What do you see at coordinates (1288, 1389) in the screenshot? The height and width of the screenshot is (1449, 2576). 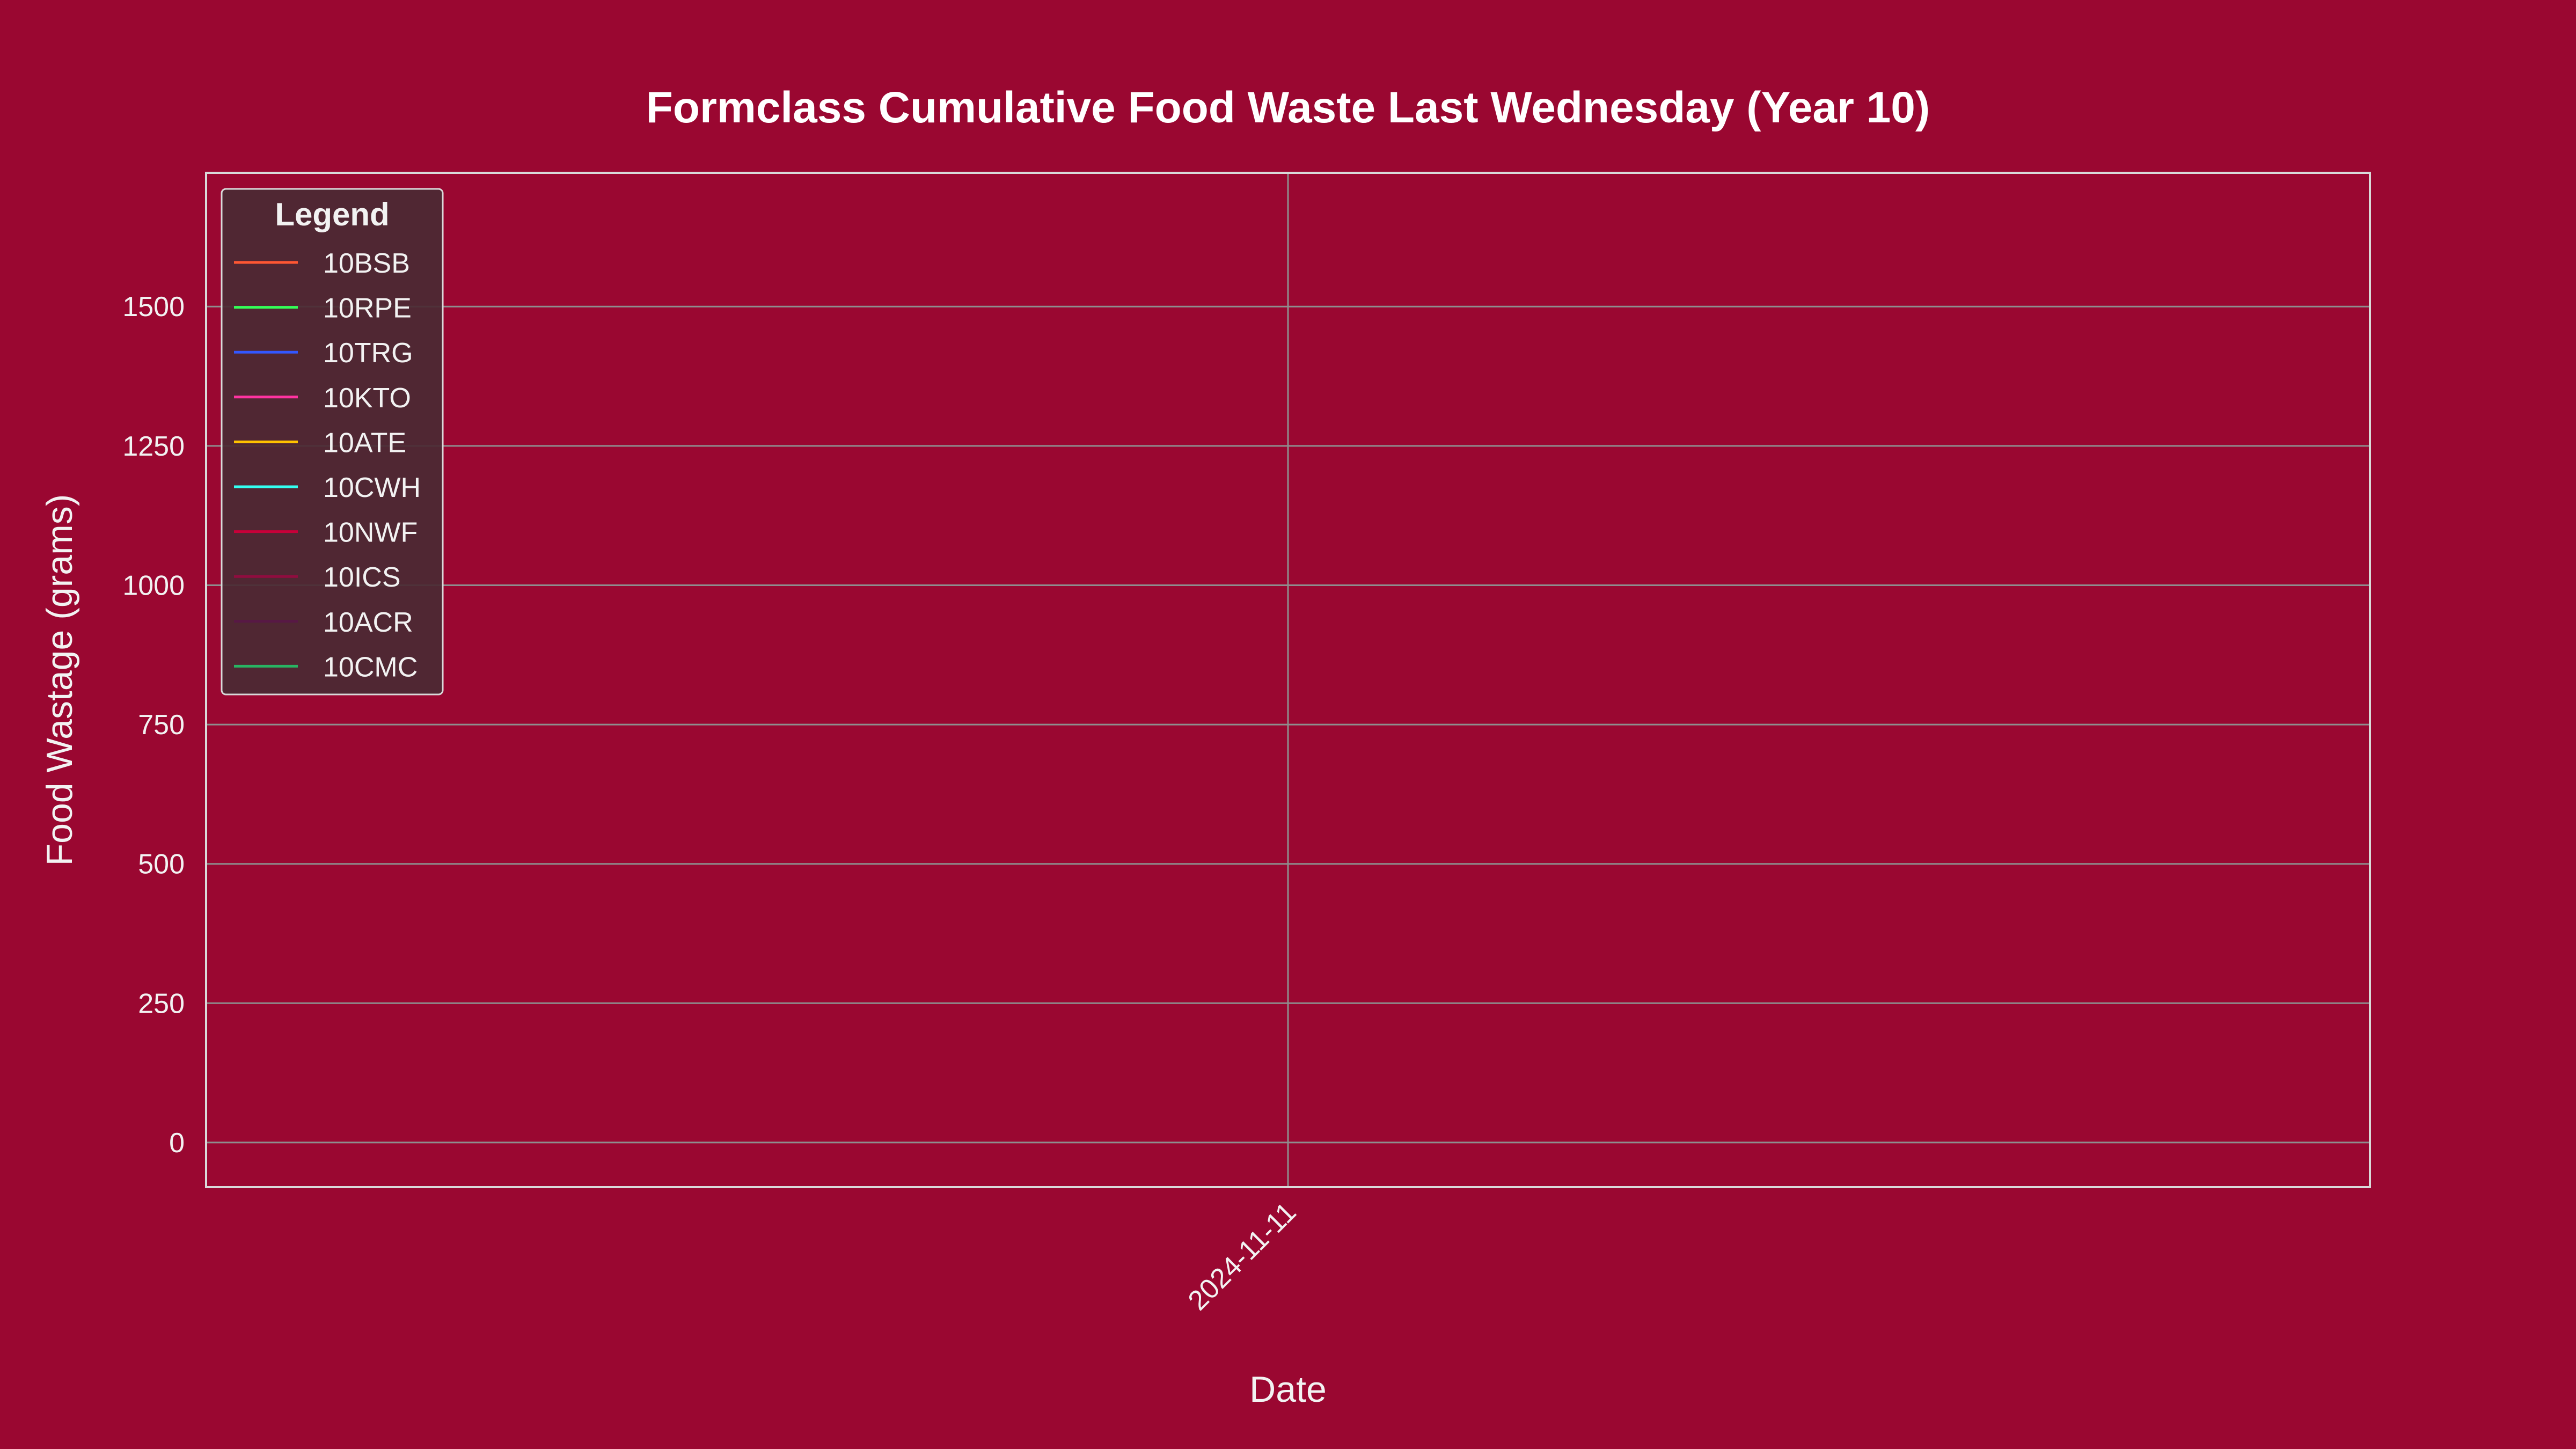 I see `x-axis-label: Date` at bounding box center [1288, 1389].